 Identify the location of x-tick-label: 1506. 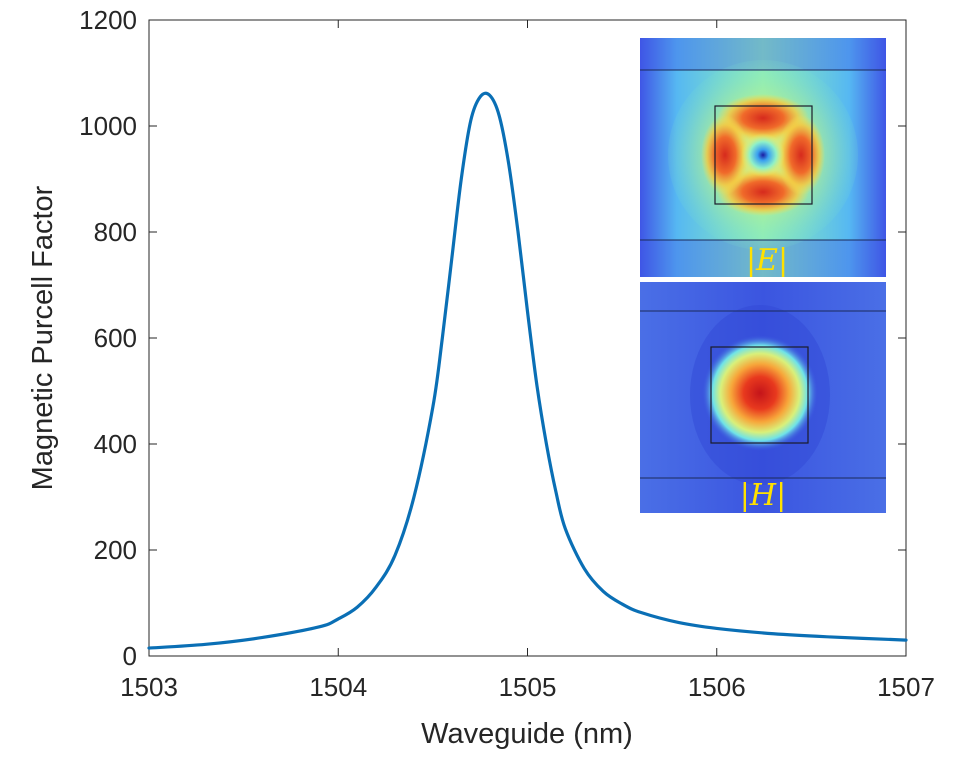
(717, 687).